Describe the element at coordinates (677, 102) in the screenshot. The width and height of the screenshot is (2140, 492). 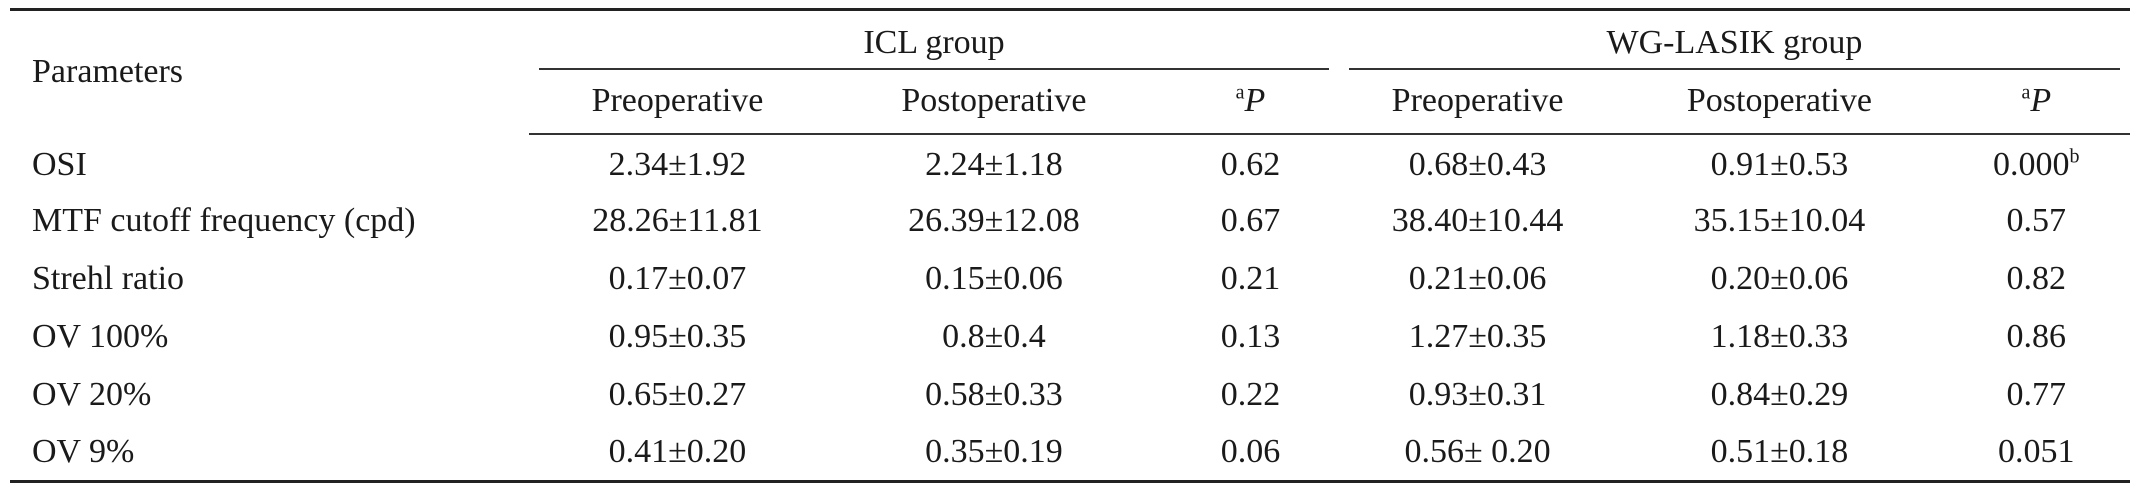
I see `icl-preoperative-header: Preoperative` at that location.